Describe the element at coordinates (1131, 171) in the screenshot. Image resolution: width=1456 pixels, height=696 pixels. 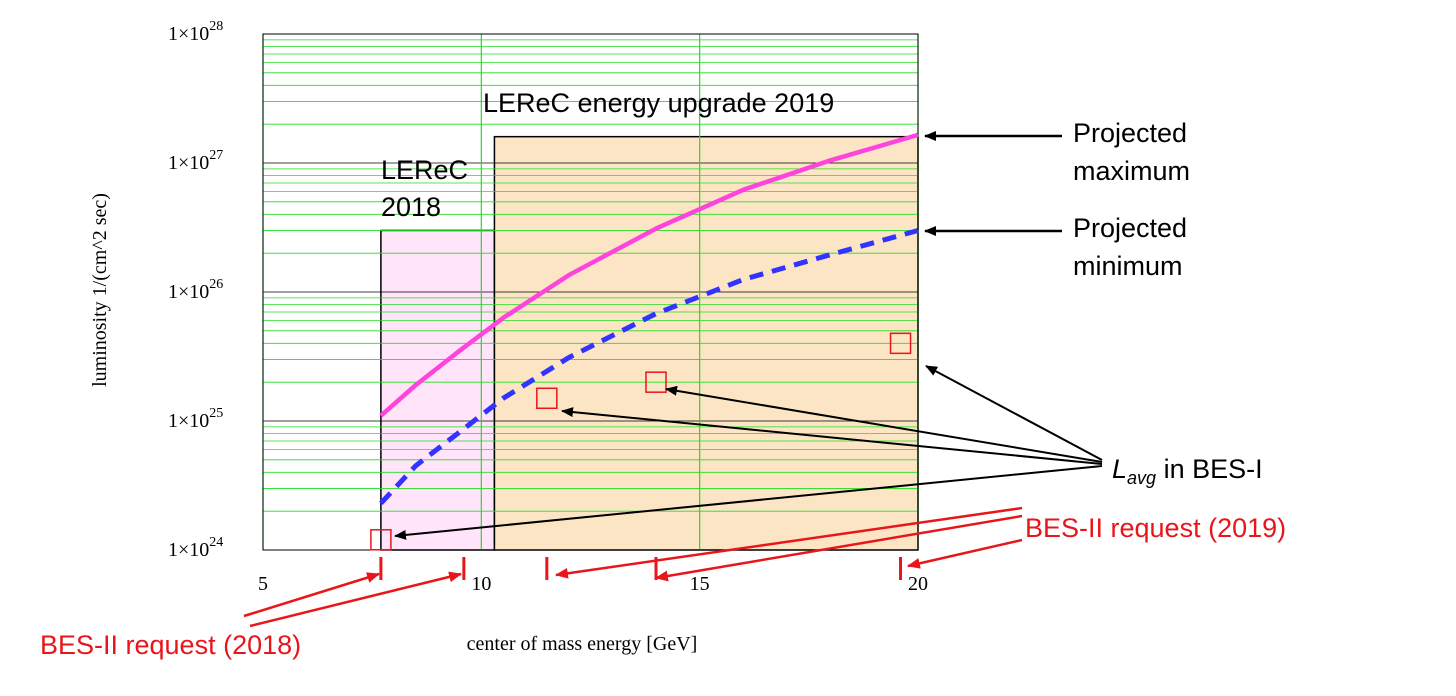
I see `projected-maximum-label-line2: maximum` at that location.